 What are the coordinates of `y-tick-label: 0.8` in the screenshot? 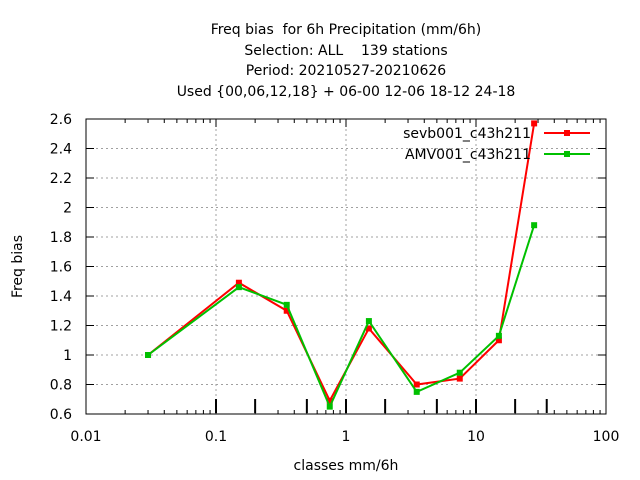 It's located at (61, 386).